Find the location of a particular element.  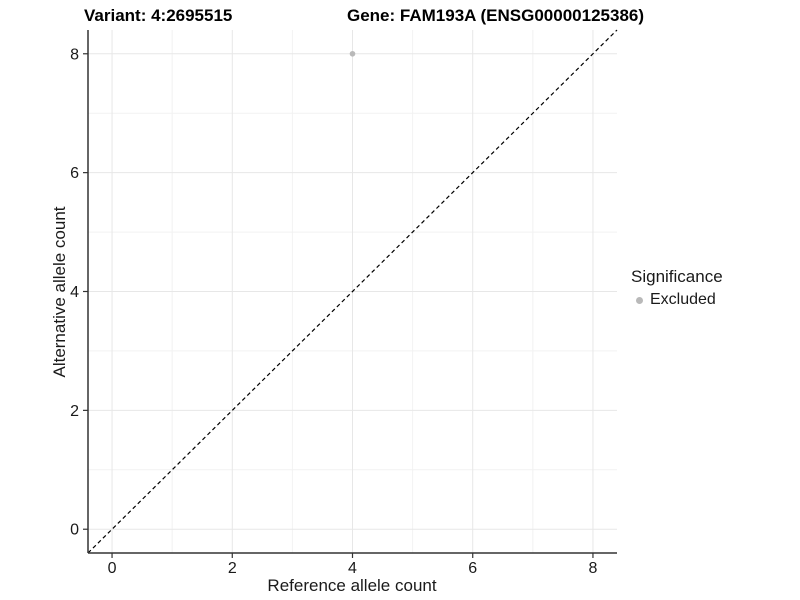

x-tick-label: 2 is located at coordinates (232, 568).